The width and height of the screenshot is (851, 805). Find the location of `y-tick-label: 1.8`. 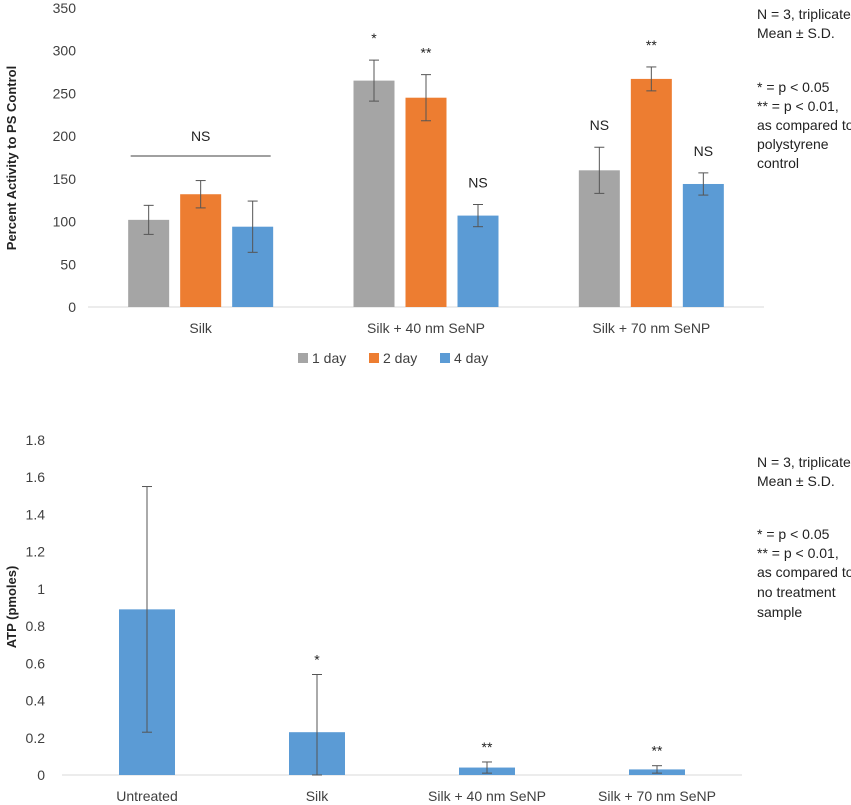

y-tick-label: 1.8 is located at coordinates (36, 440).